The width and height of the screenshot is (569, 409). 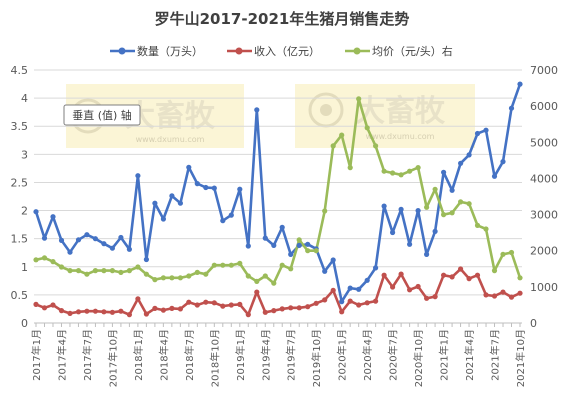 I want to click on x-tick-label: 2020年10月, so click(x=418, y=358).